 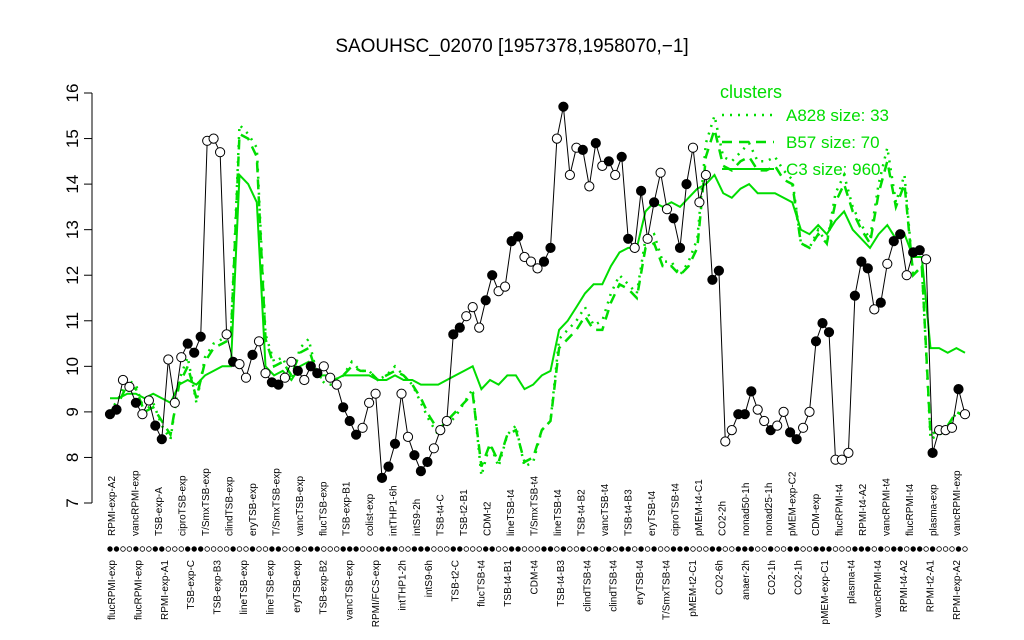 I want to click on y-axis: 7 8 9 10 11 12 13 14 15 16, so click(x=78, y=296).